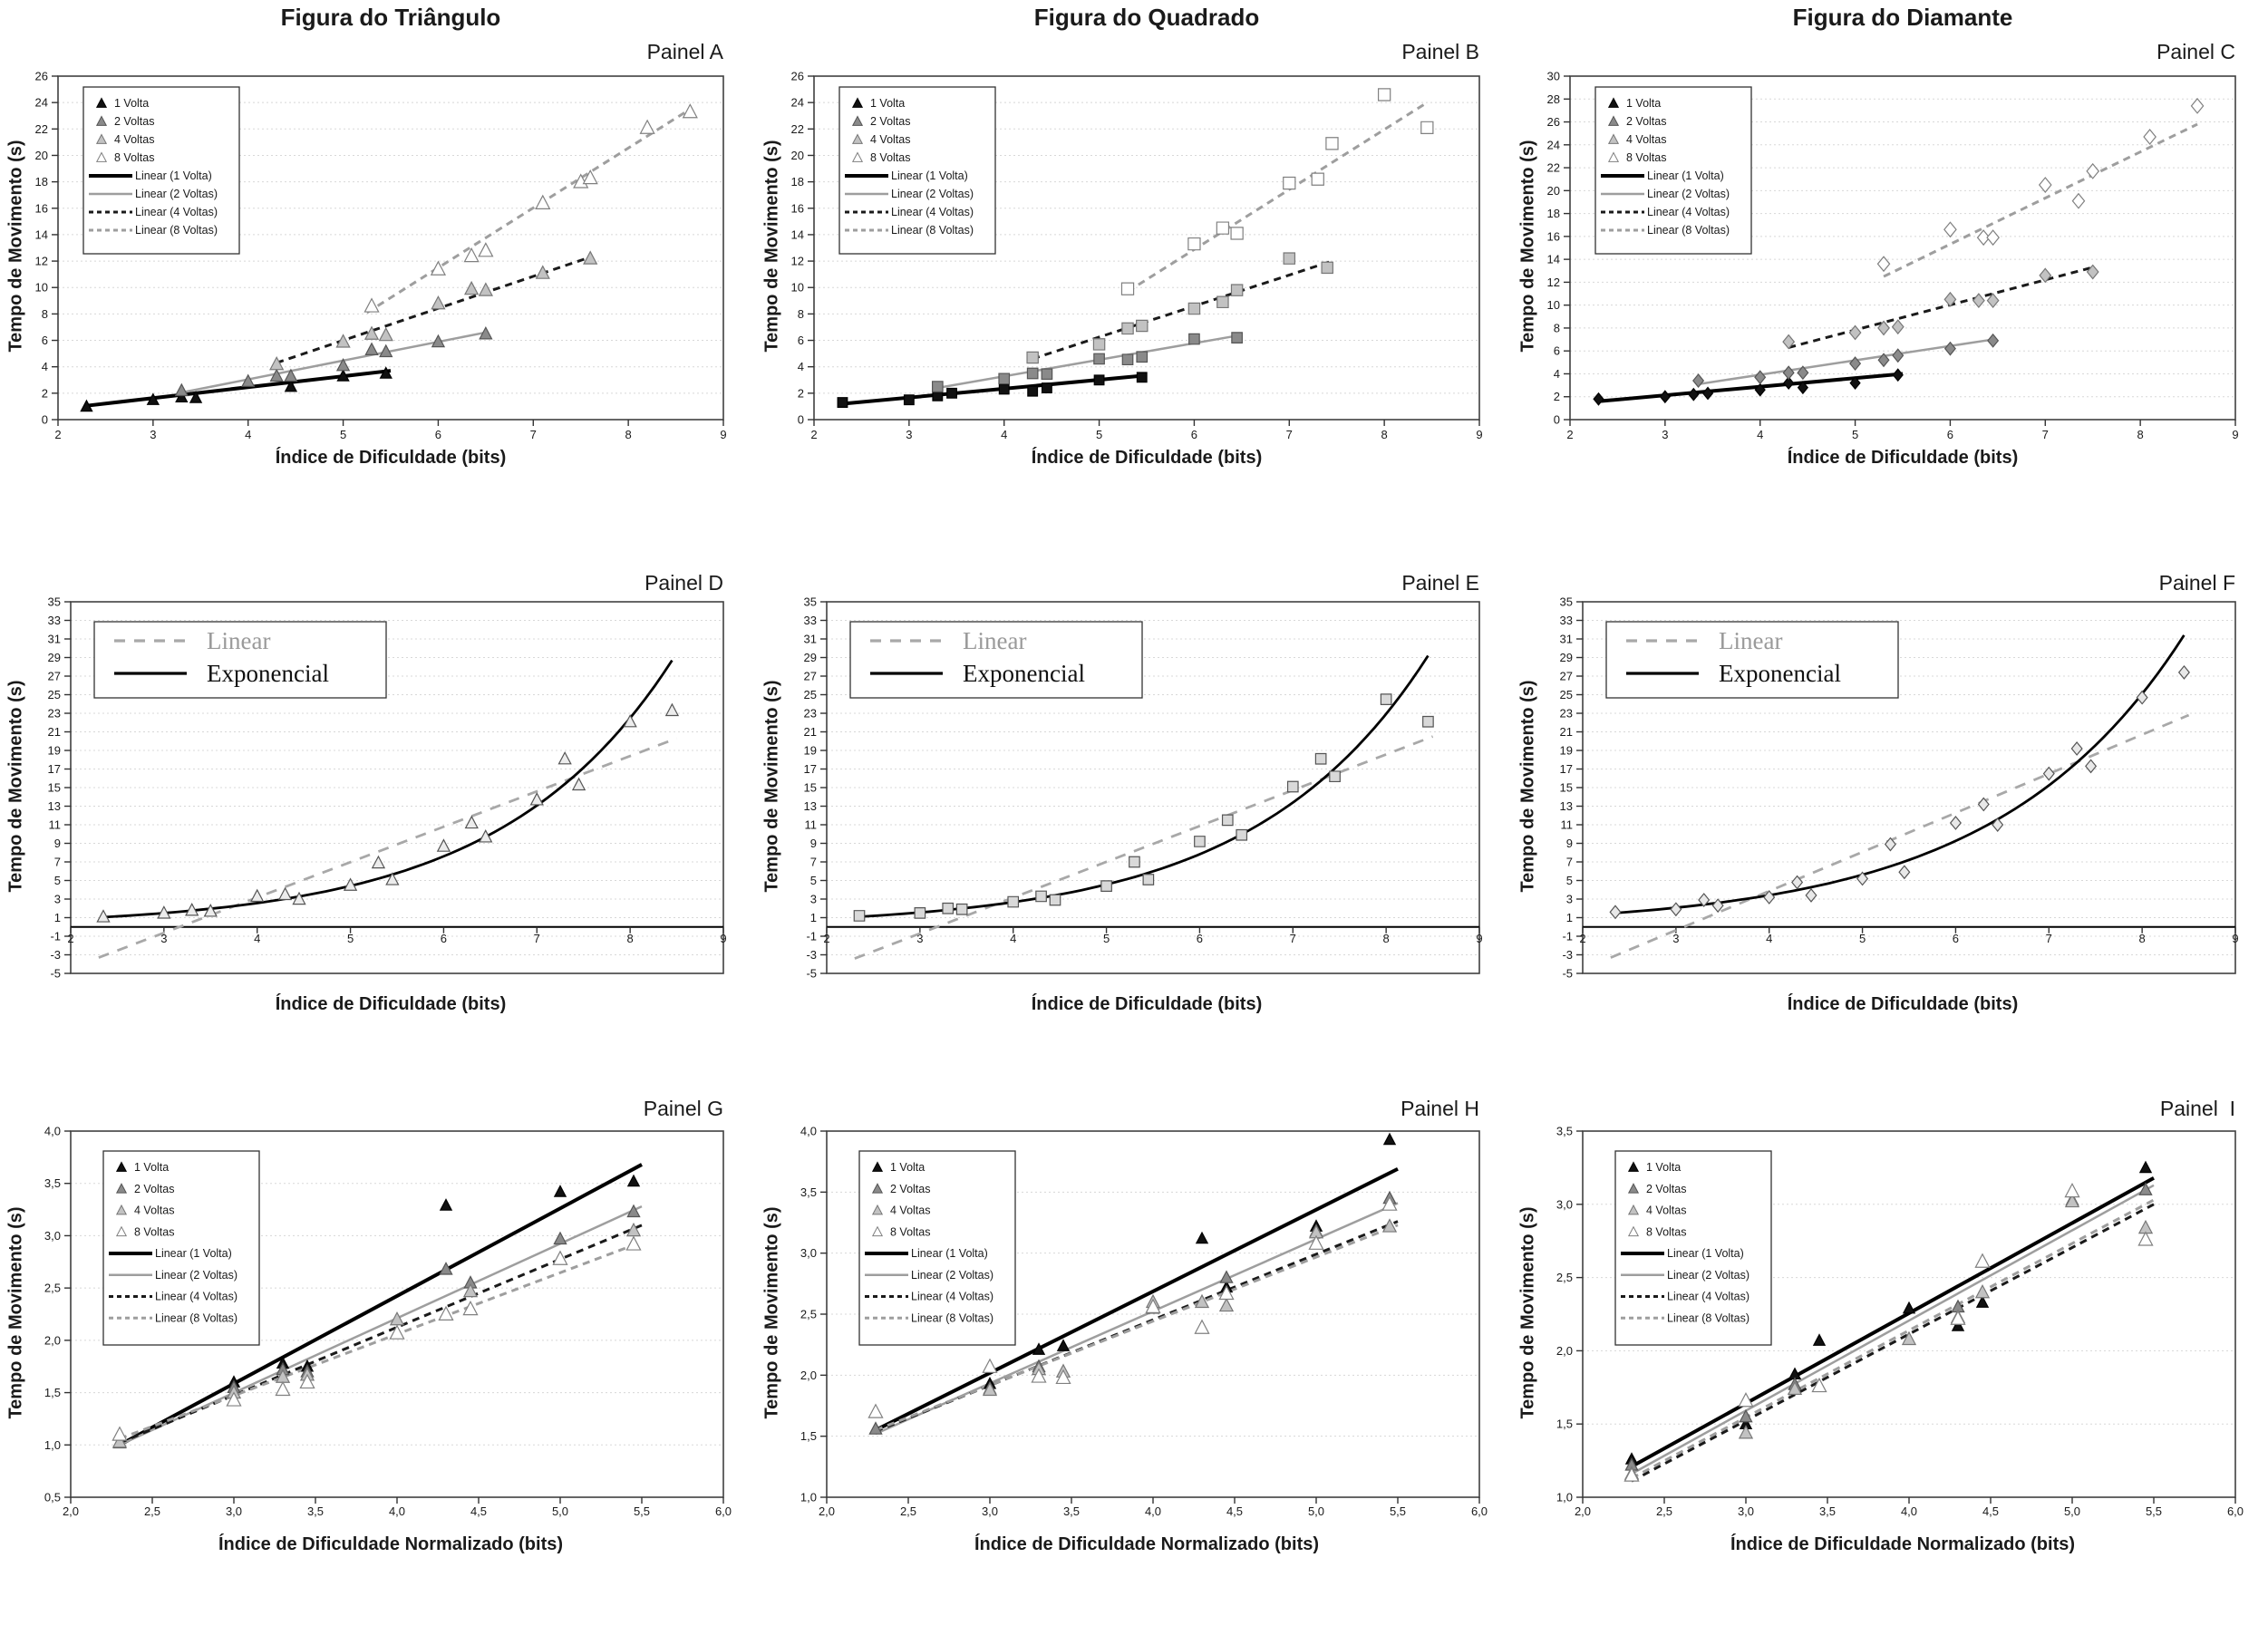  I want to click on y-tick-label: -3, so click(56, 955).